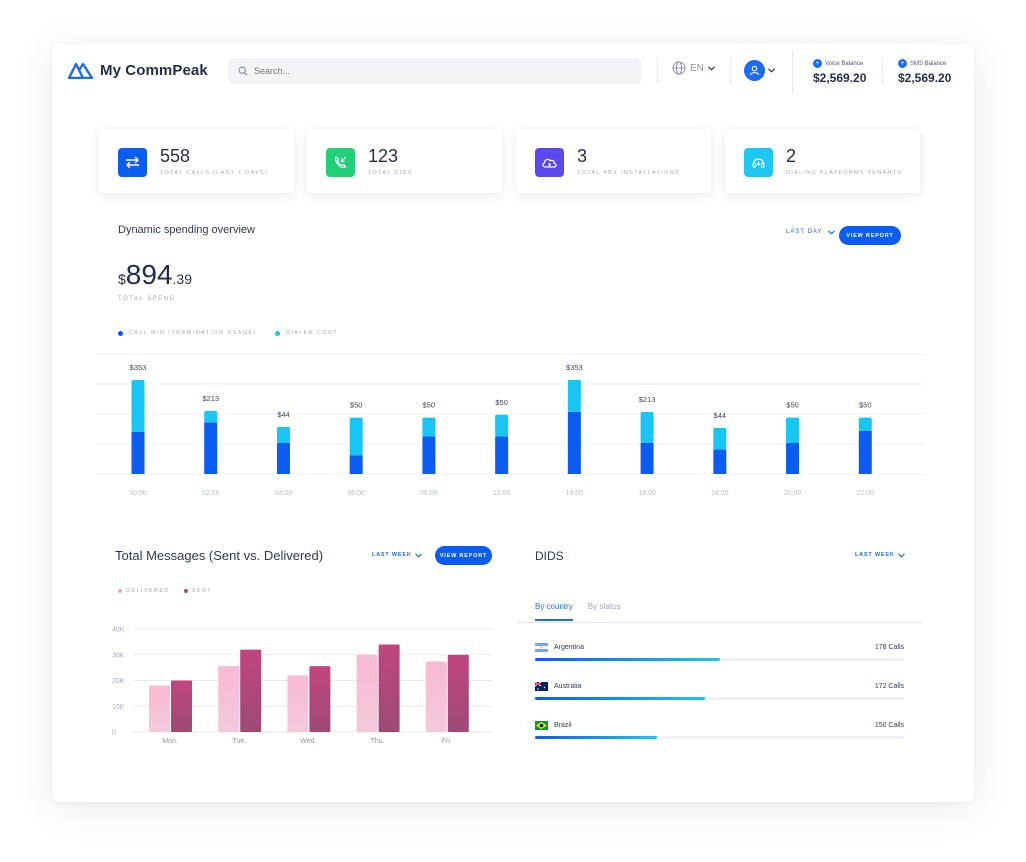 This screenshot has height=862, width=1026. What do you see at coordinates (889, 725) in the screenshot?
I see `country-calls: 150 Calls` at bounding box center [889, 725].